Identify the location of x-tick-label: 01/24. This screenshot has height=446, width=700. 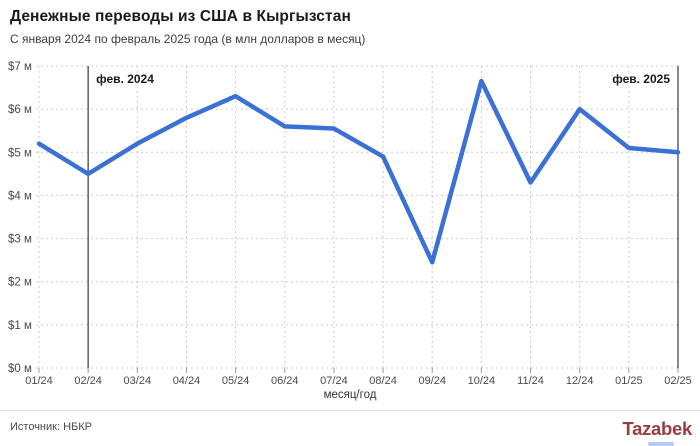
(39, 381).